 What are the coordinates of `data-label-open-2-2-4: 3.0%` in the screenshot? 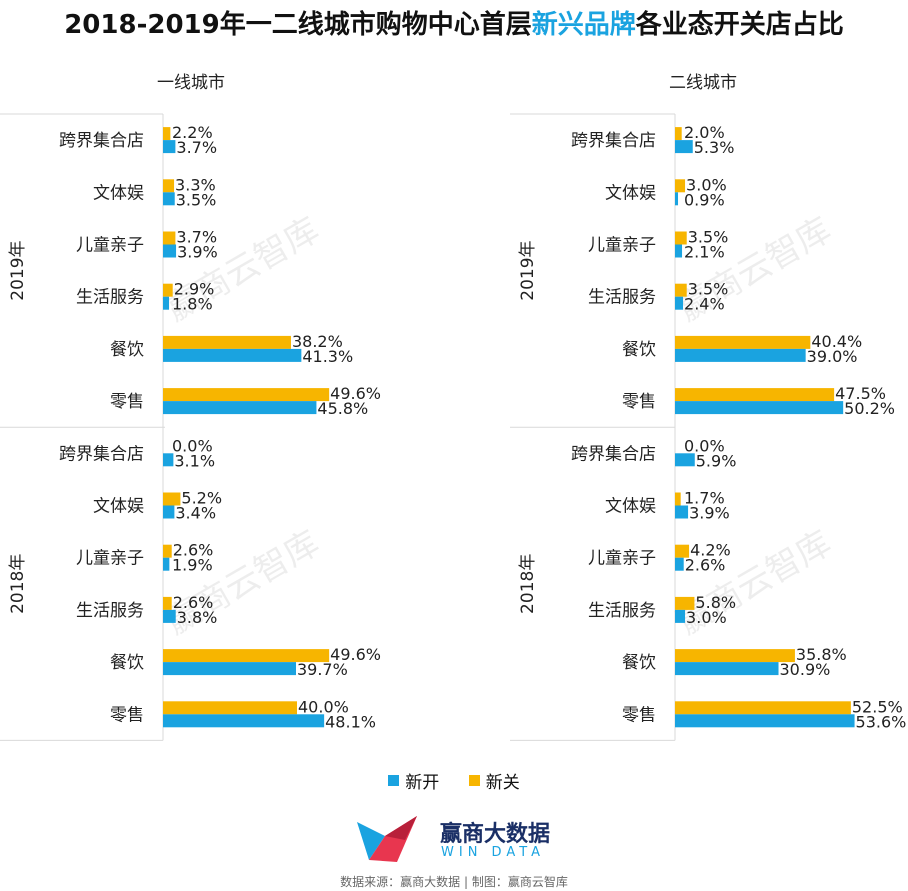 It's located at (706, 617).